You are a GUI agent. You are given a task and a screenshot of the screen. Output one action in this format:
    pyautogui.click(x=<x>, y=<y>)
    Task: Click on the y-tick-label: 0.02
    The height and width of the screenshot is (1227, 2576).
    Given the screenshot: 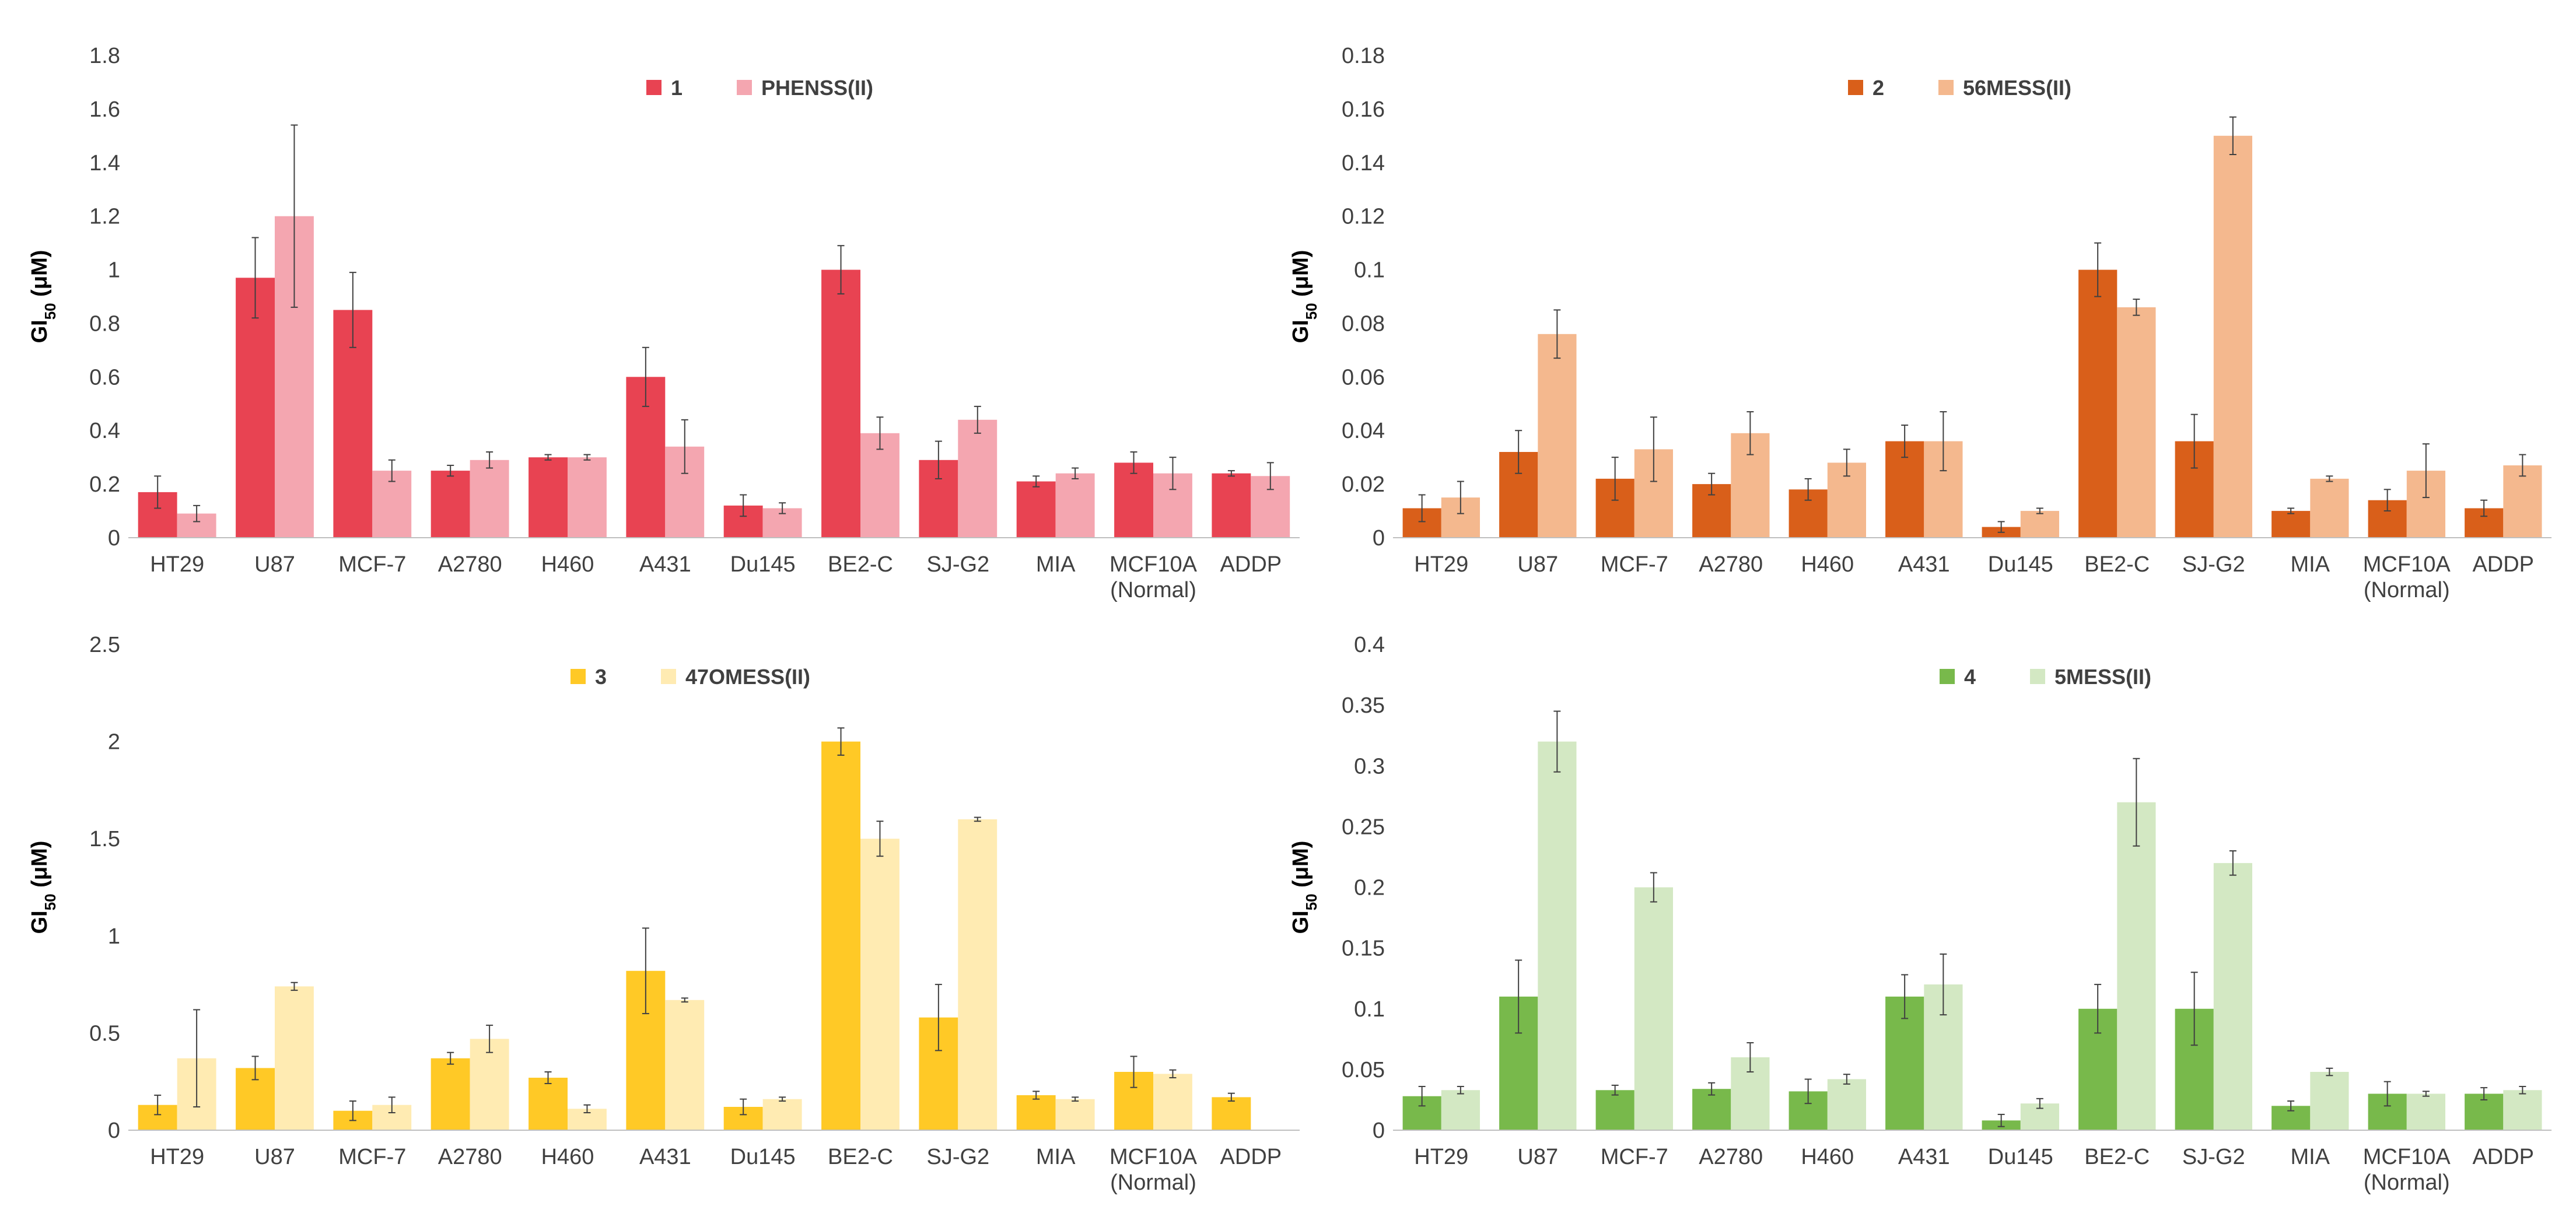 What is the action you would take?
    pyautogui.click(x=1363, y=484)
    